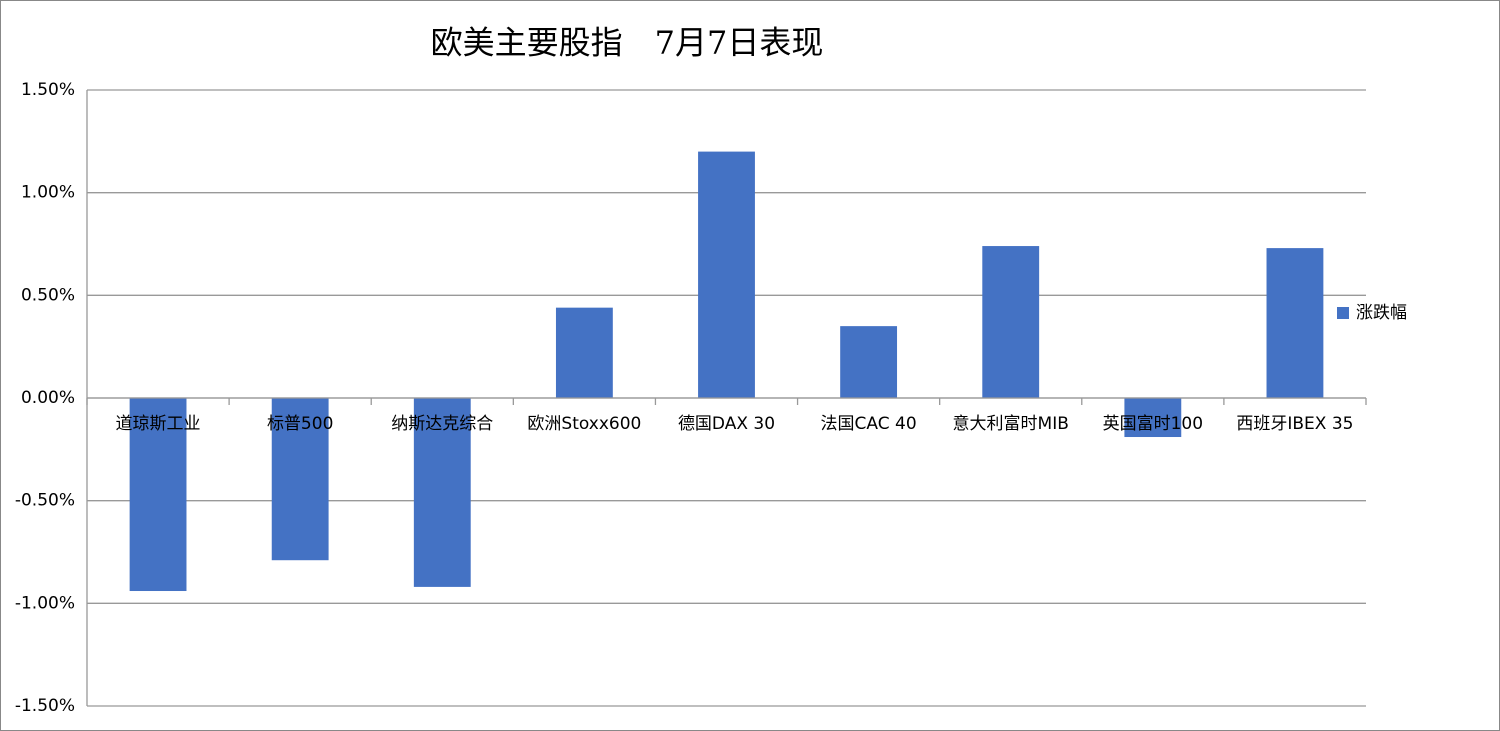 This screenshot has width=1500, height=731. I want to click on x-tick-label: 道琼斯工业, so click(158, 424).